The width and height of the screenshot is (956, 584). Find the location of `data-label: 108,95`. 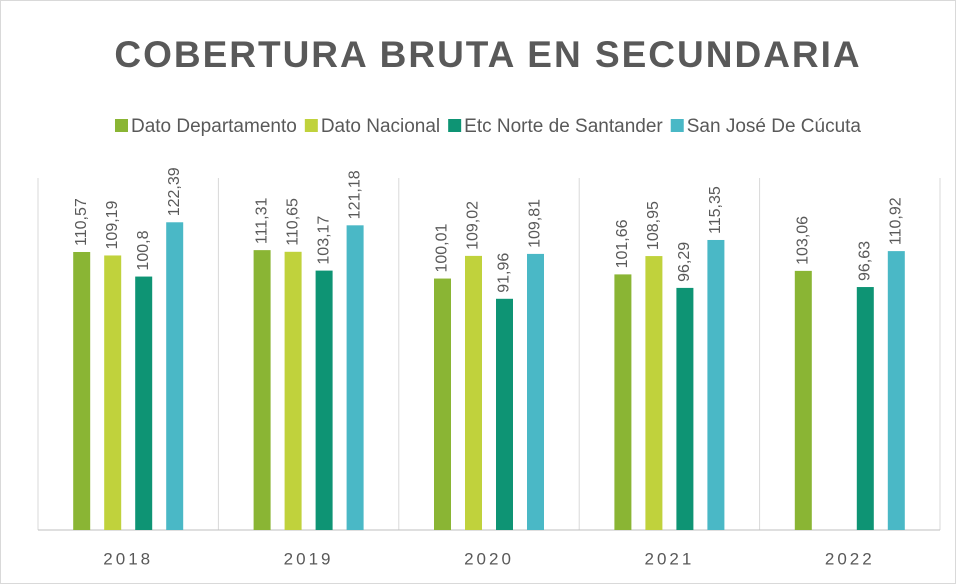

data-label: 108,95 is located at coordinates (653, 225).